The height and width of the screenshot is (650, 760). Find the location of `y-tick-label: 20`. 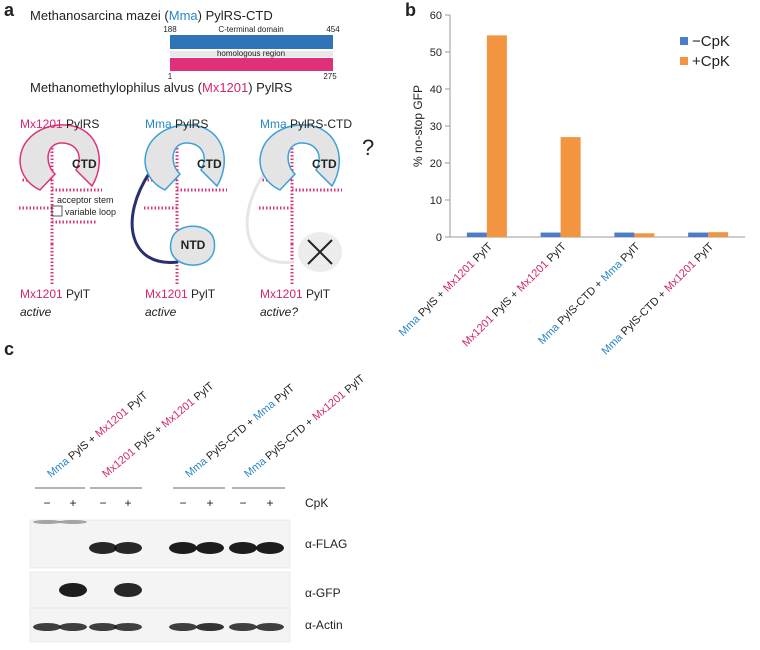

y-tick-label: 20 is located at coordinates (436, 164).